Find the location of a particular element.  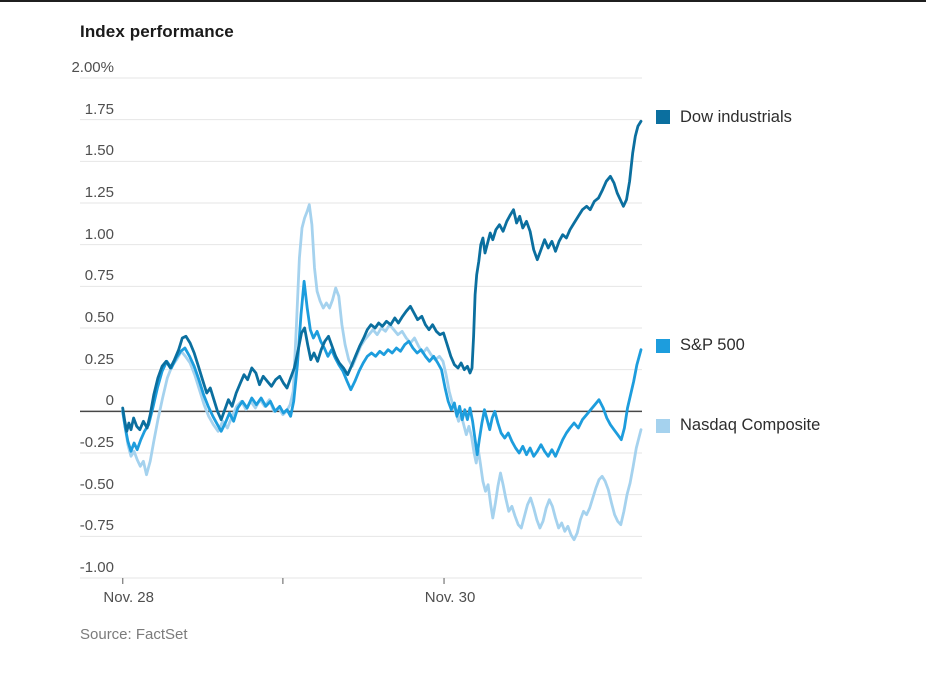

legend-label: S&P 500 is located at coordinates (712, 345).